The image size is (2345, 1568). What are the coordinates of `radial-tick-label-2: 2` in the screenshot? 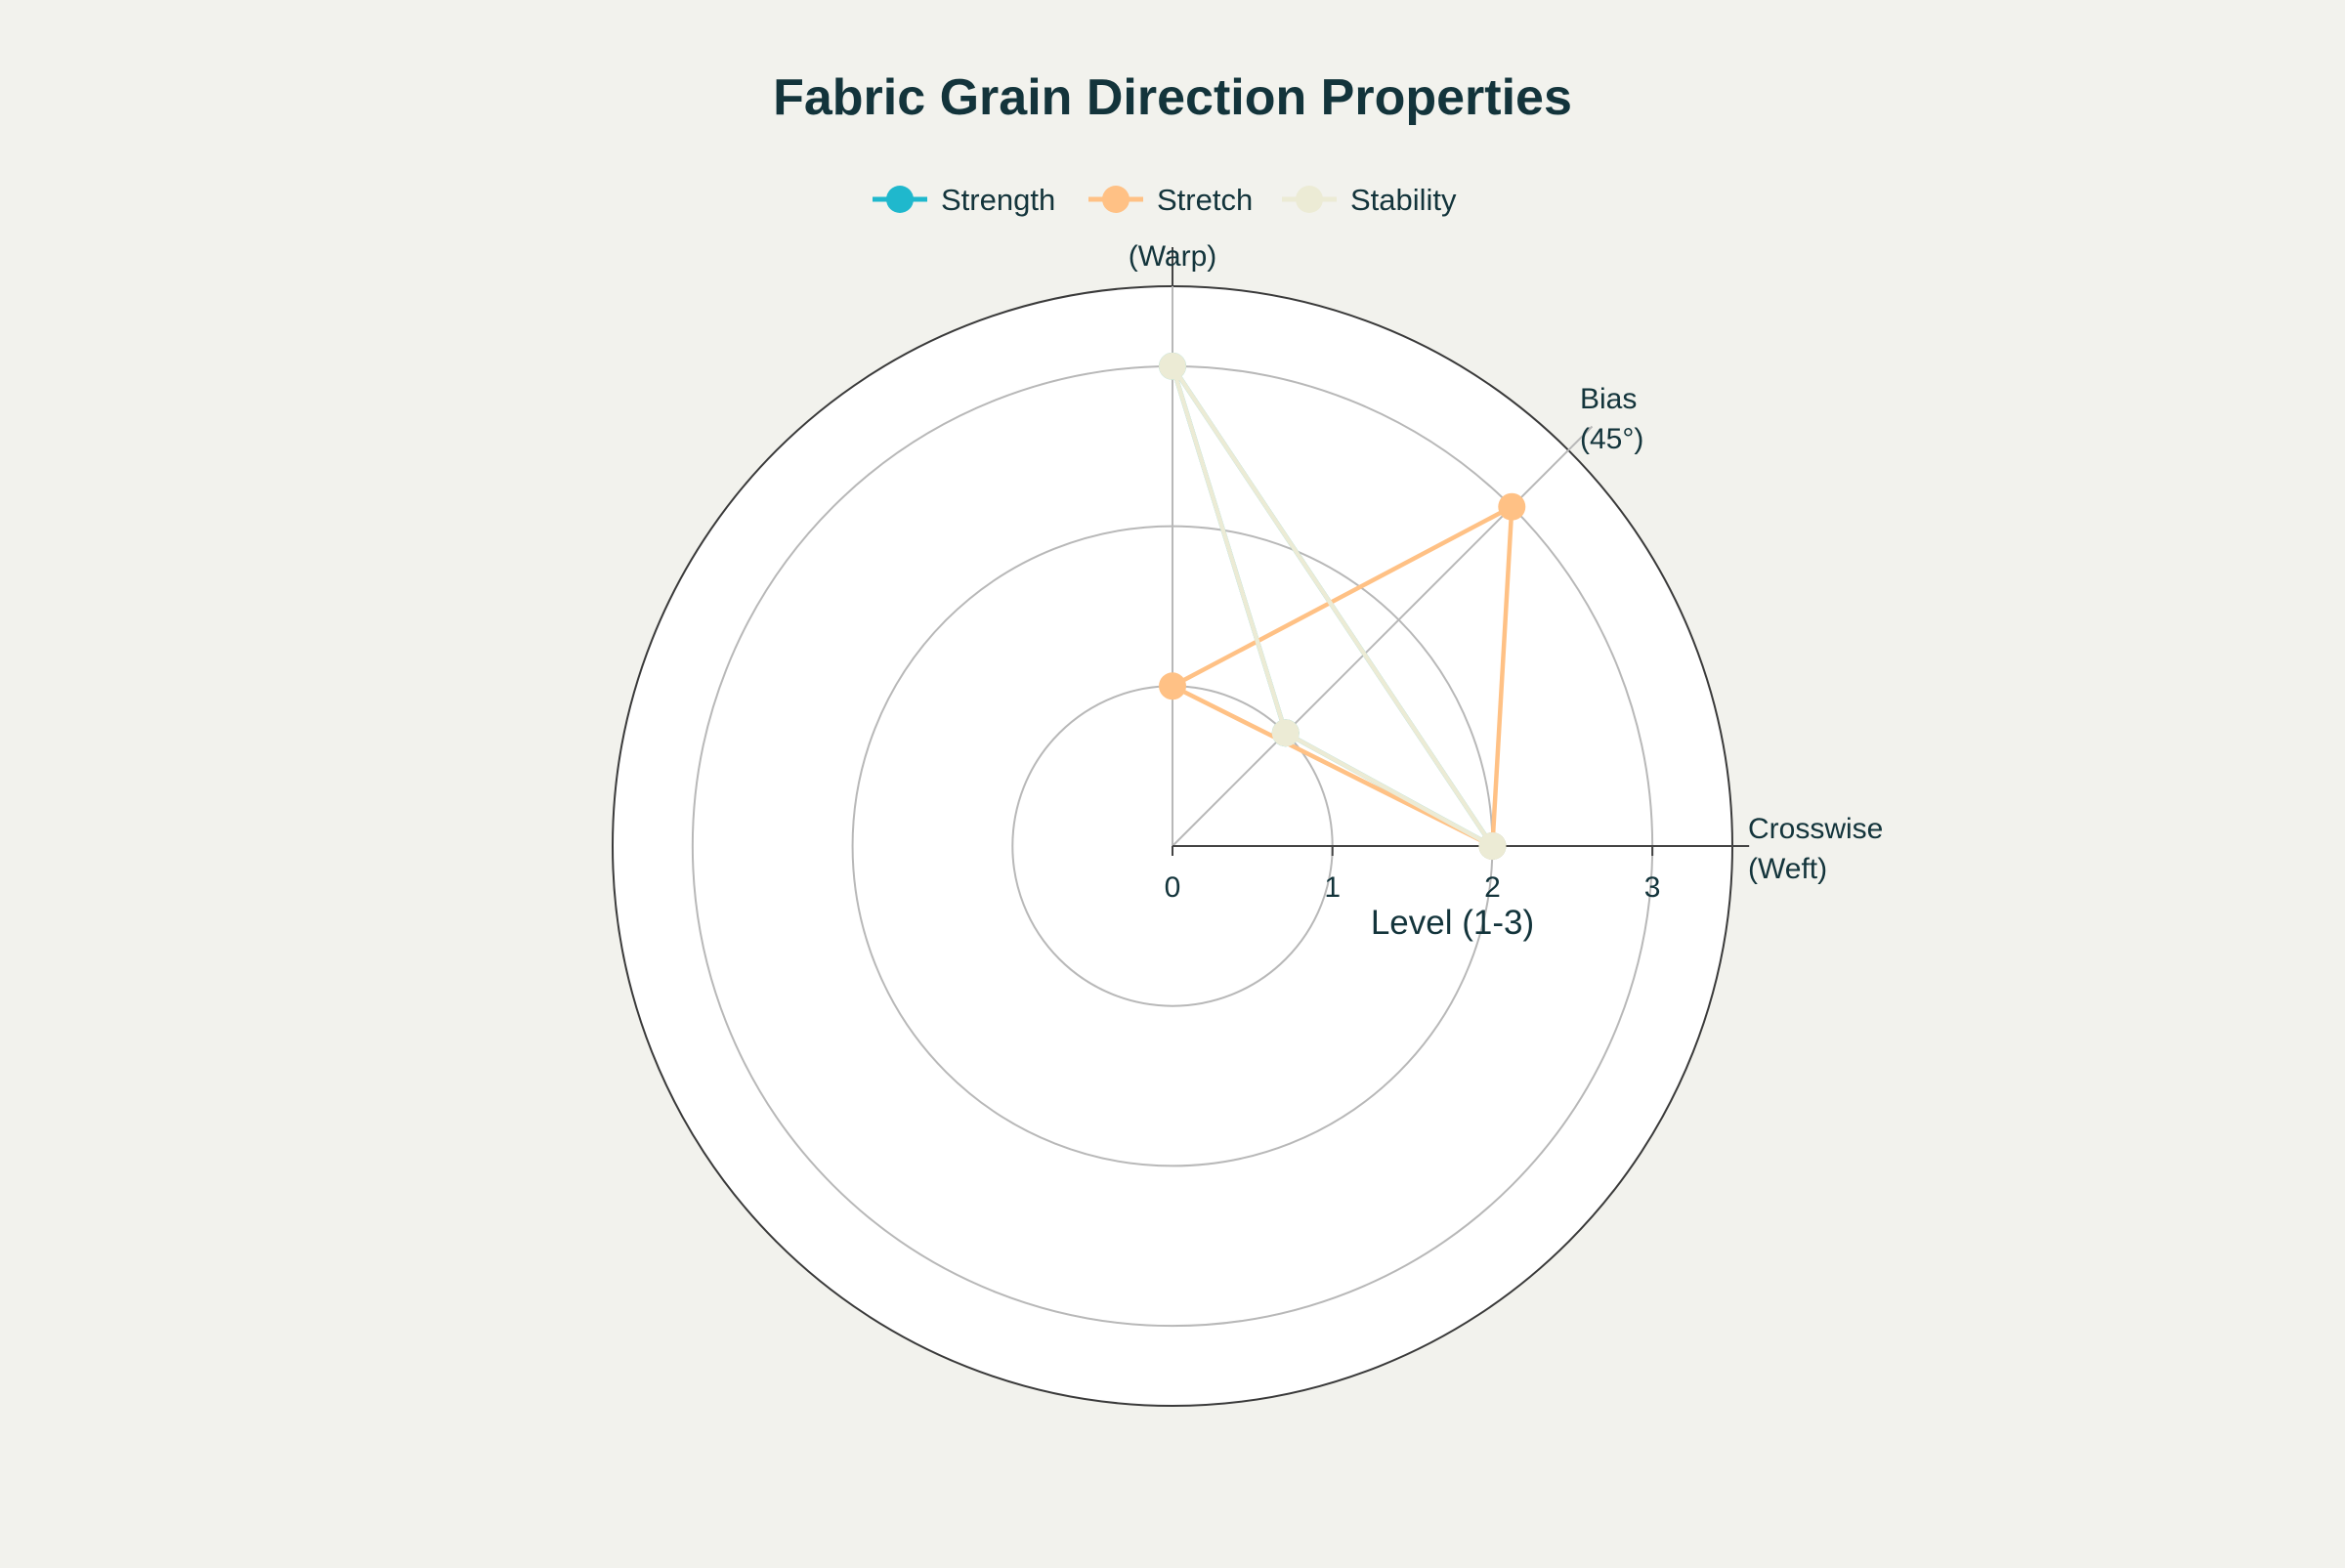 It's located at (1492, 887).